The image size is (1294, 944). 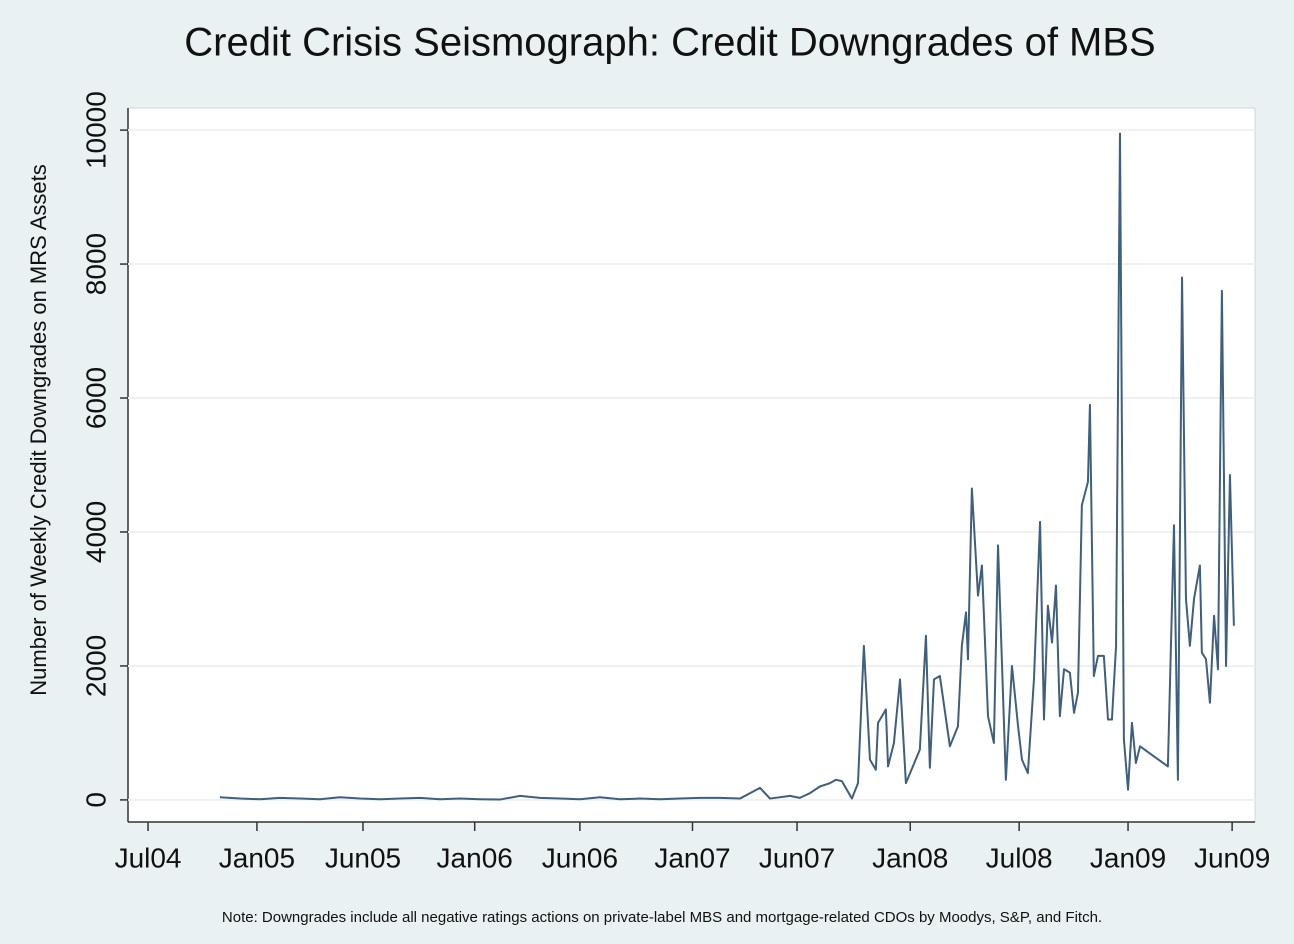 What do you see at coordinates (95, 666) in the screenshot?
I see `y-tick-label: 2000` at bounding box center [95, 666].